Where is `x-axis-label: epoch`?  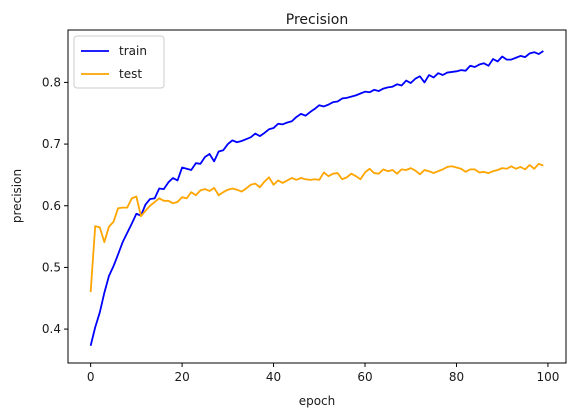
x-axis-label: epoch is located at coordinates (317, 401).